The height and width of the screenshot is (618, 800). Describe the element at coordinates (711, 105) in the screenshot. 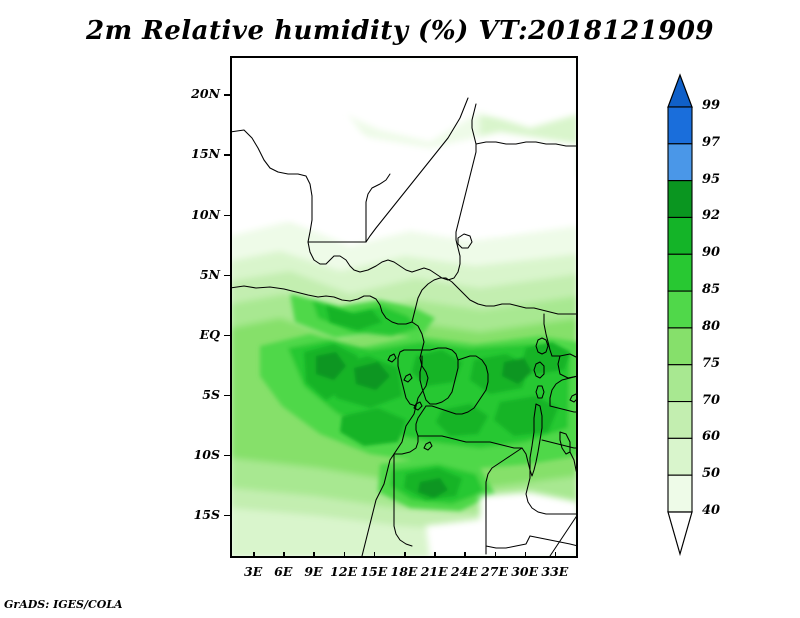

I see `colorbar-tick-99: 99` at that location.